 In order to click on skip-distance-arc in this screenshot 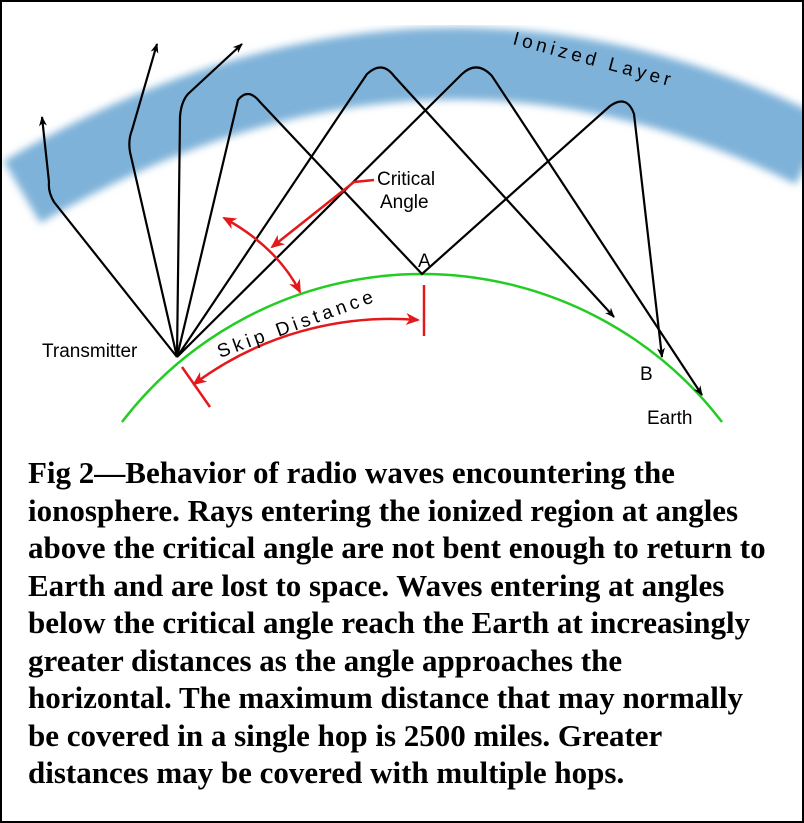, I will do `click(306, 349)`.